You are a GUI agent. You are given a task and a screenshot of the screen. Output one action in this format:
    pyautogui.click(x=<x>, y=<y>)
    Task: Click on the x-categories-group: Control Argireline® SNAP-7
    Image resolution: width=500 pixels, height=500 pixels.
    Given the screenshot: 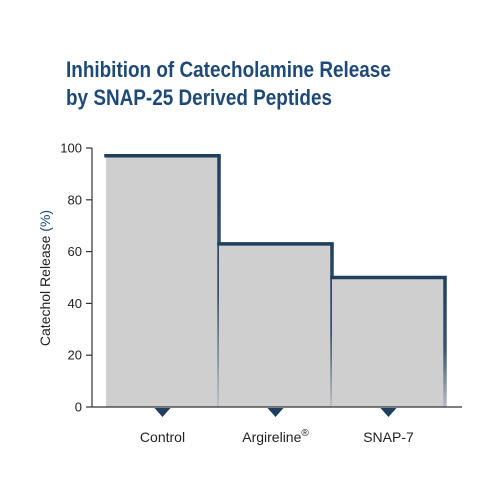 What is the action you would take?
    pyautogui.click(x=277, y=426)
    